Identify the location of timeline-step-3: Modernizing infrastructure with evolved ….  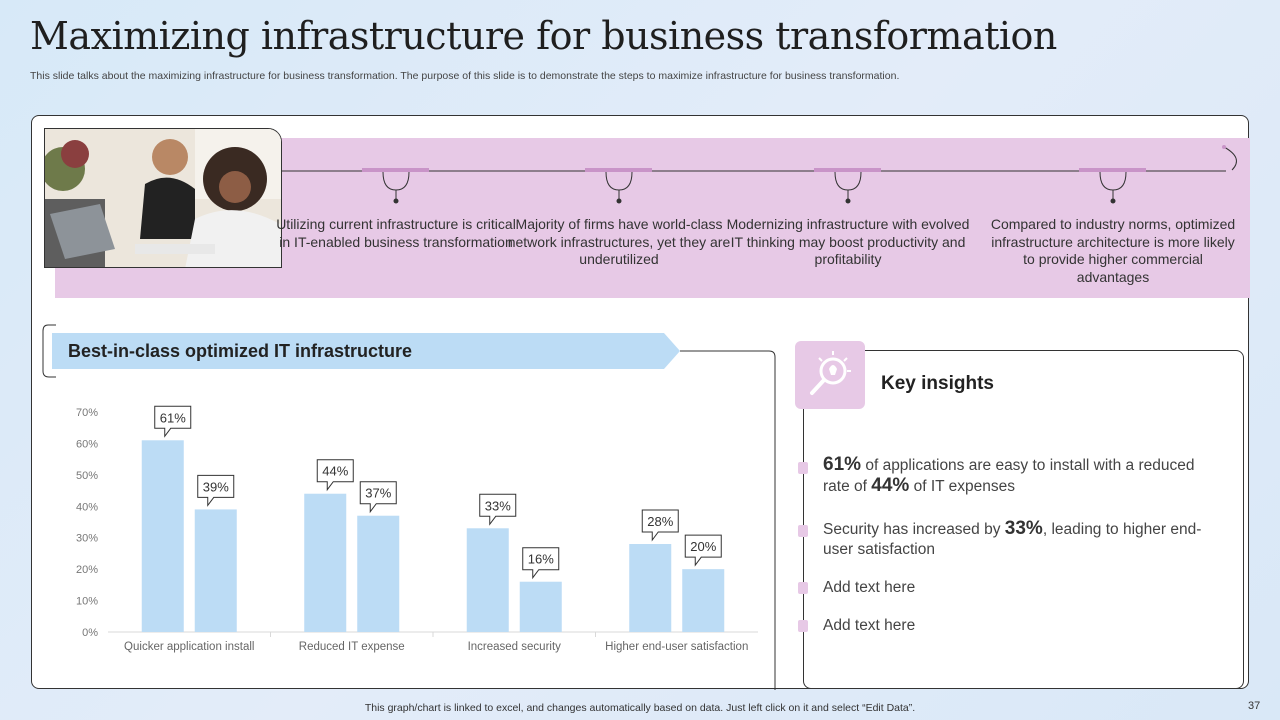
(848, 241).